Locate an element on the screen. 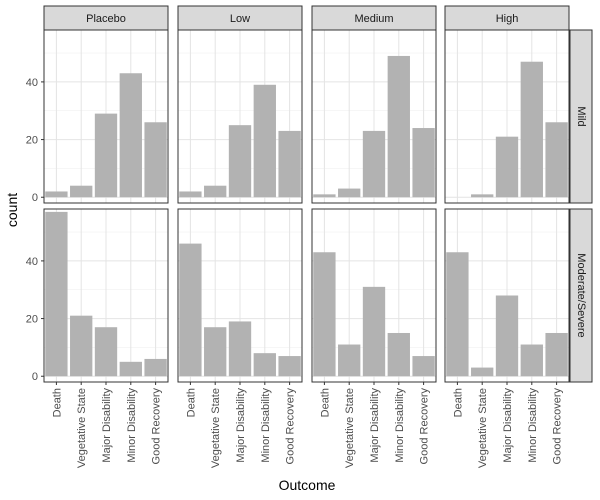 This screenshot has width=600, height=500. x-axis-title: Outcome is located at coordinates (307, 485).